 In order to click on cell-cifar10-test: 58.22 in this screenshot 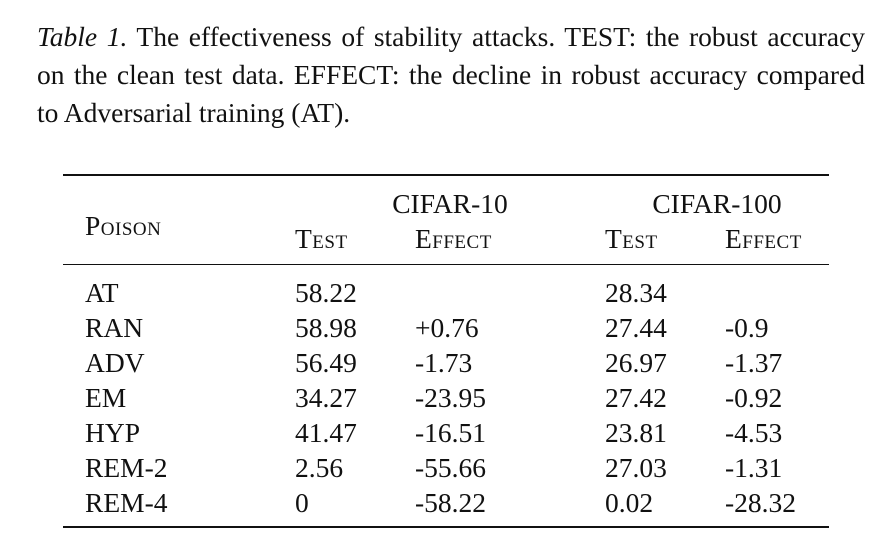, I will do `click(326, 292)`.